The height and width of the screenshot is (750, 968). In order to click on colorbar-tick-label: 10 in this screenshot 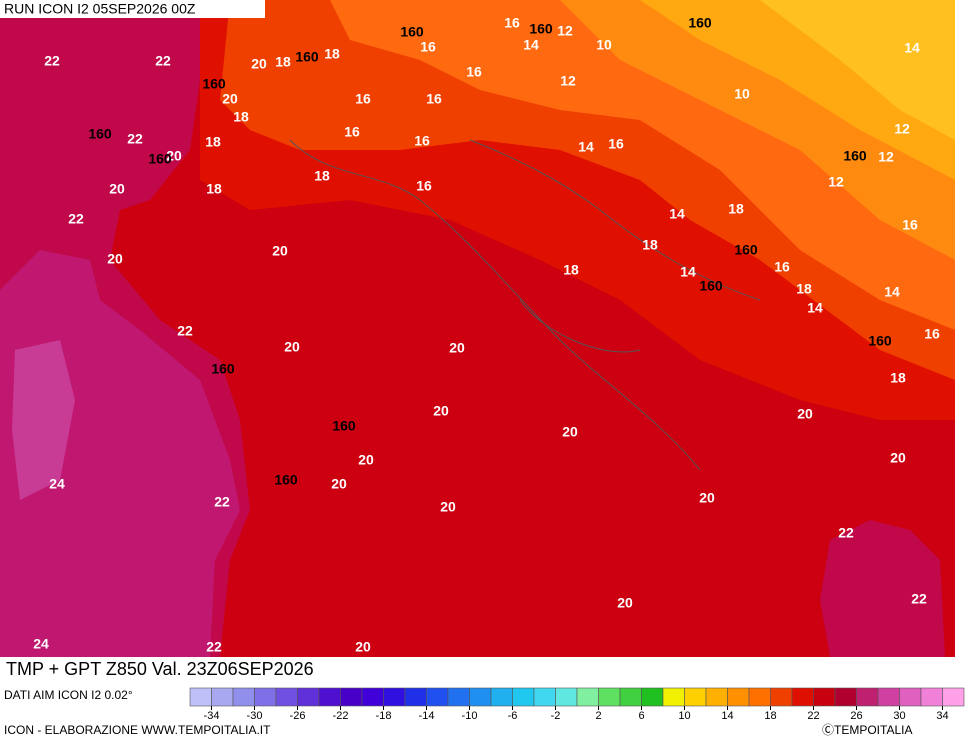, I will do `click(684, 716)`.